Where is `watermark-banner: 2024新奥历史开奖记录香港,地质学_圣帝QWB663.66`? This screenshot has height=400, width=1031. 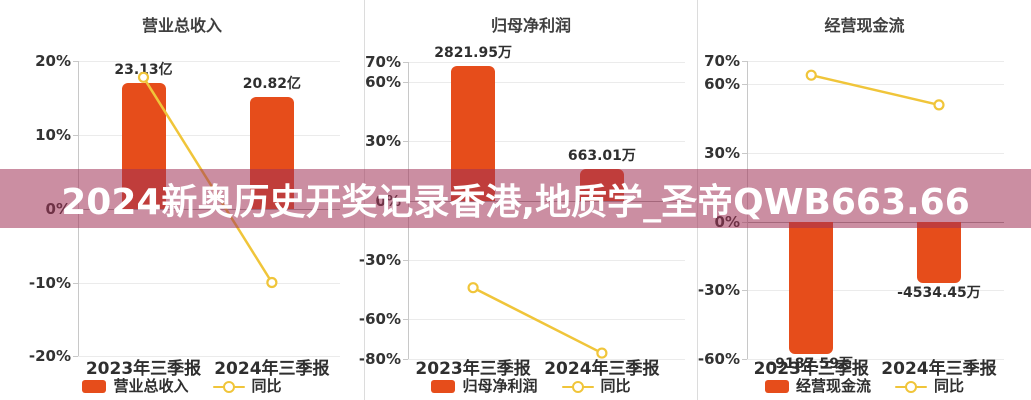
watermark-banner: 2024新奥历史开奖记录香港,地质学_圣帝QWB663.66 is located at coordinates (515, 198).